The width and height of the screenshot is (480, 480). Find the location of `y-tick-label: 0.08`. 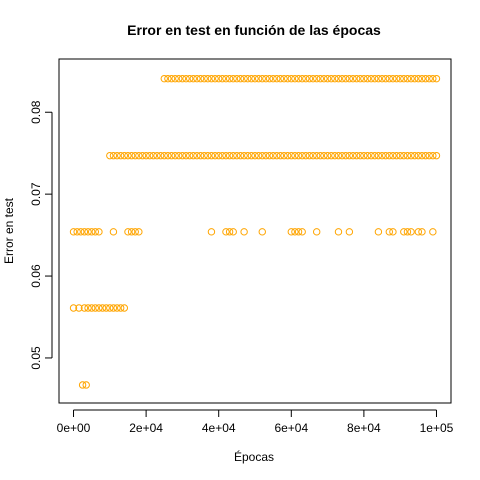

y-tick-label: 0.08 is located at coordinates (36, 112).